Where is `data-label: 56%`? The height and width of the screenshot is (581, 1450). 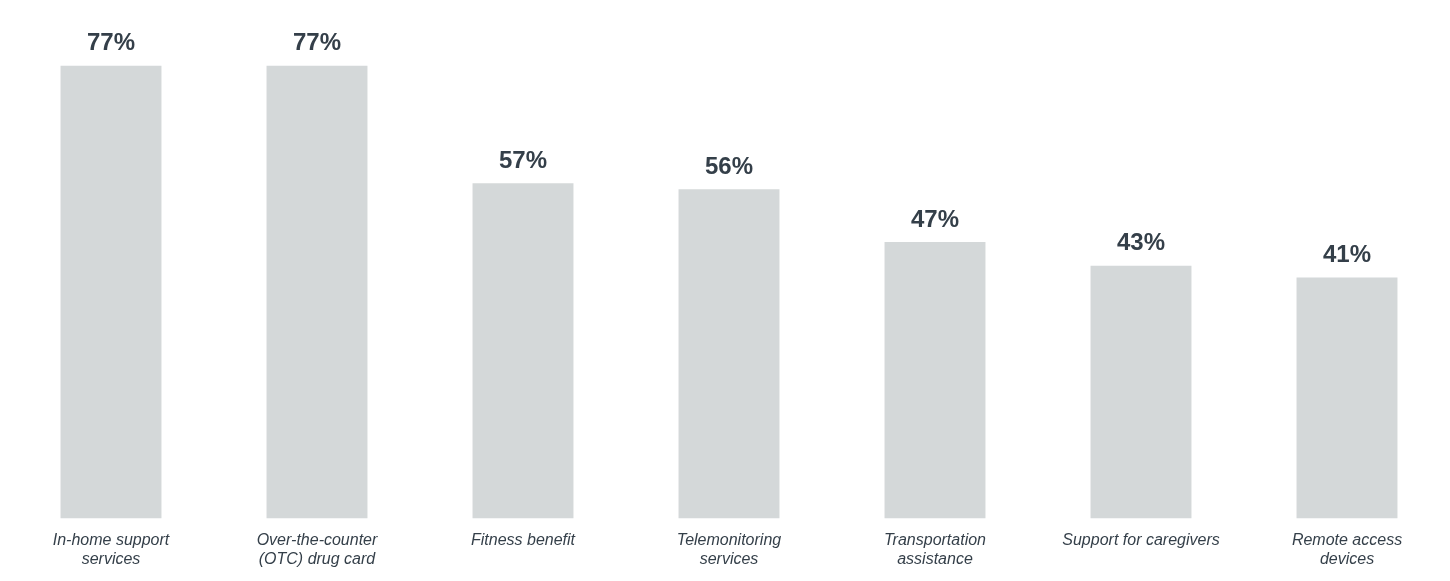
data-label: 56% is located at coordinates (729, 165).